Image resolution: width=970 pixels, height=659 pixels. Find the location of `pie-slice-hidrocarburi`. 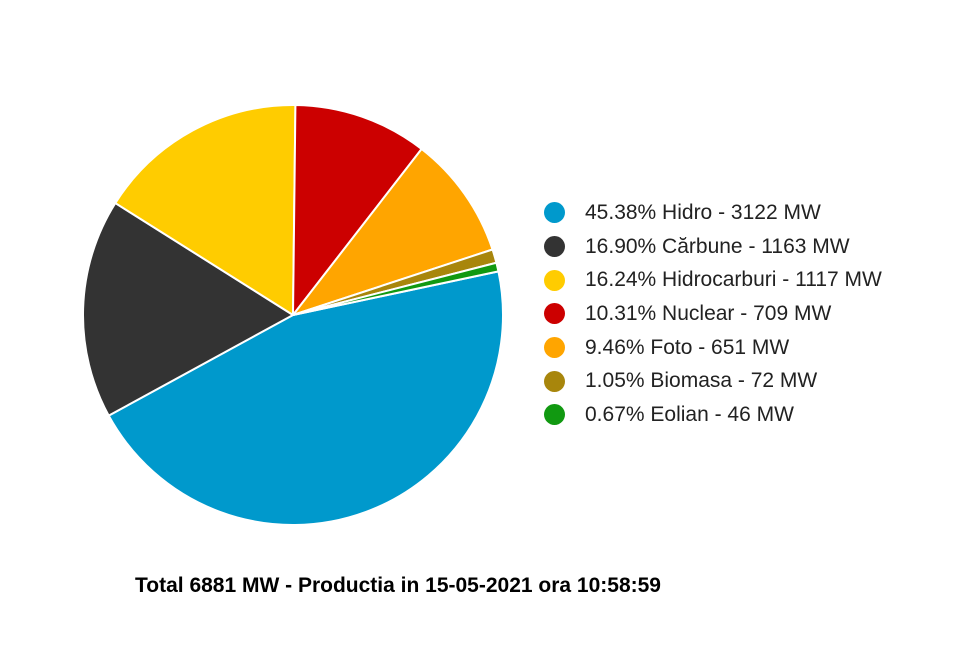

pie-slice-hidrocarburi is located at coordinates (205, 210).